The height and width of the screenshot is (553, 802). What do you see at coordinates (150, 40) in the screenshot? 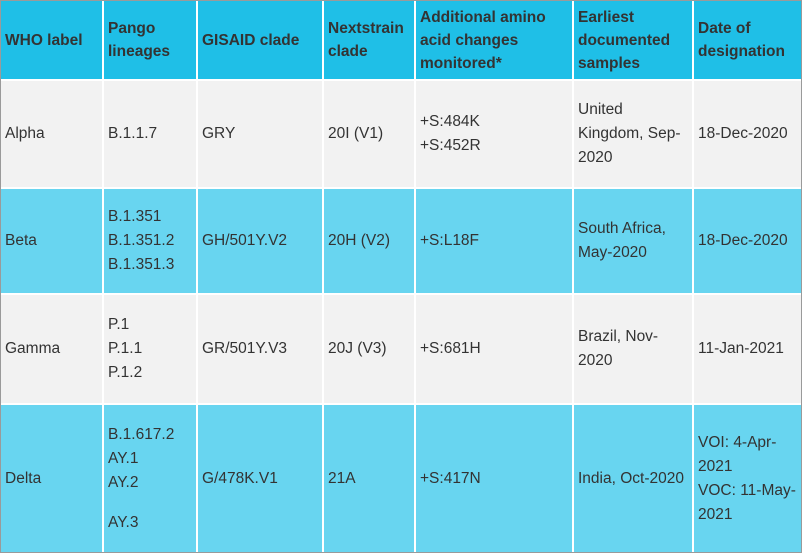
I see `header-cell: Pango lineages` at bounding box center [150, 40].